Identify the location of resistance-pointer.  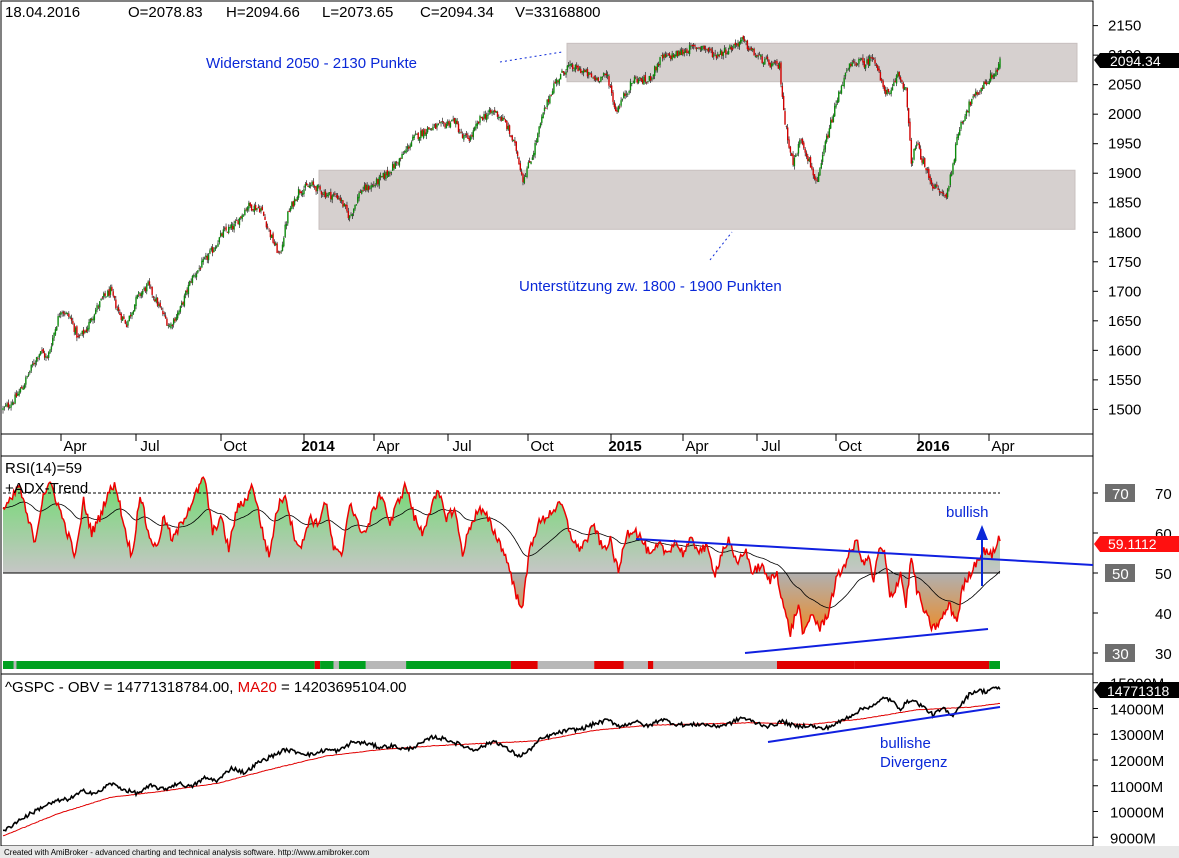
(531, 57).